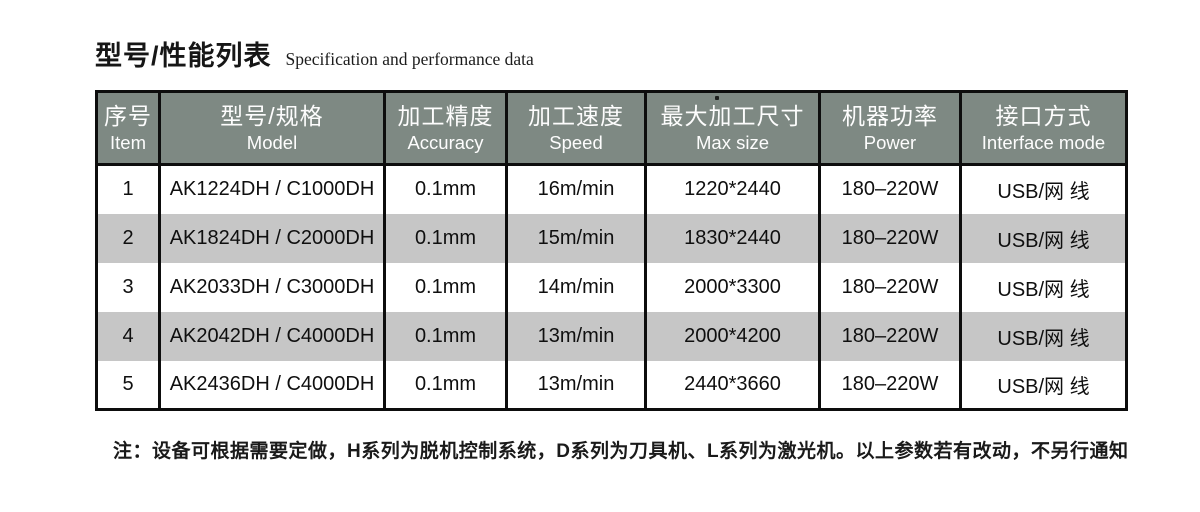 The image size is (1200, 512). I want to click on cell-item: 2, so click(128, 238).